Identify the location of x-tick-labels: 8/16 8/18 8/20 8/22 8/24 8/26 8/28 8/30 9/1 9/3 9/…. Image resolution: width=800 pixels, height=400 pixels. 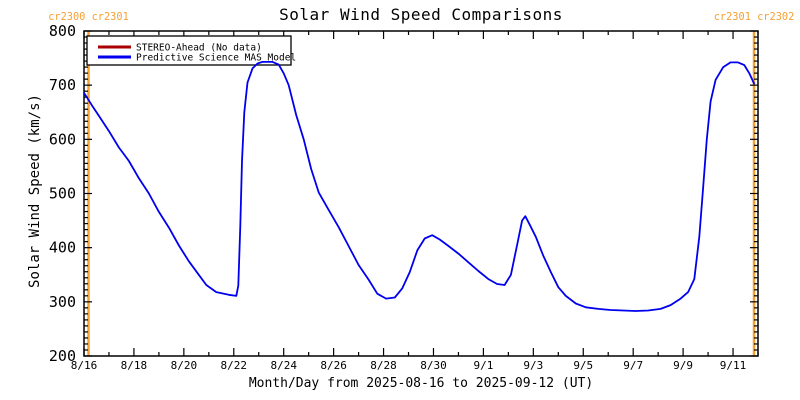
(409, 365).